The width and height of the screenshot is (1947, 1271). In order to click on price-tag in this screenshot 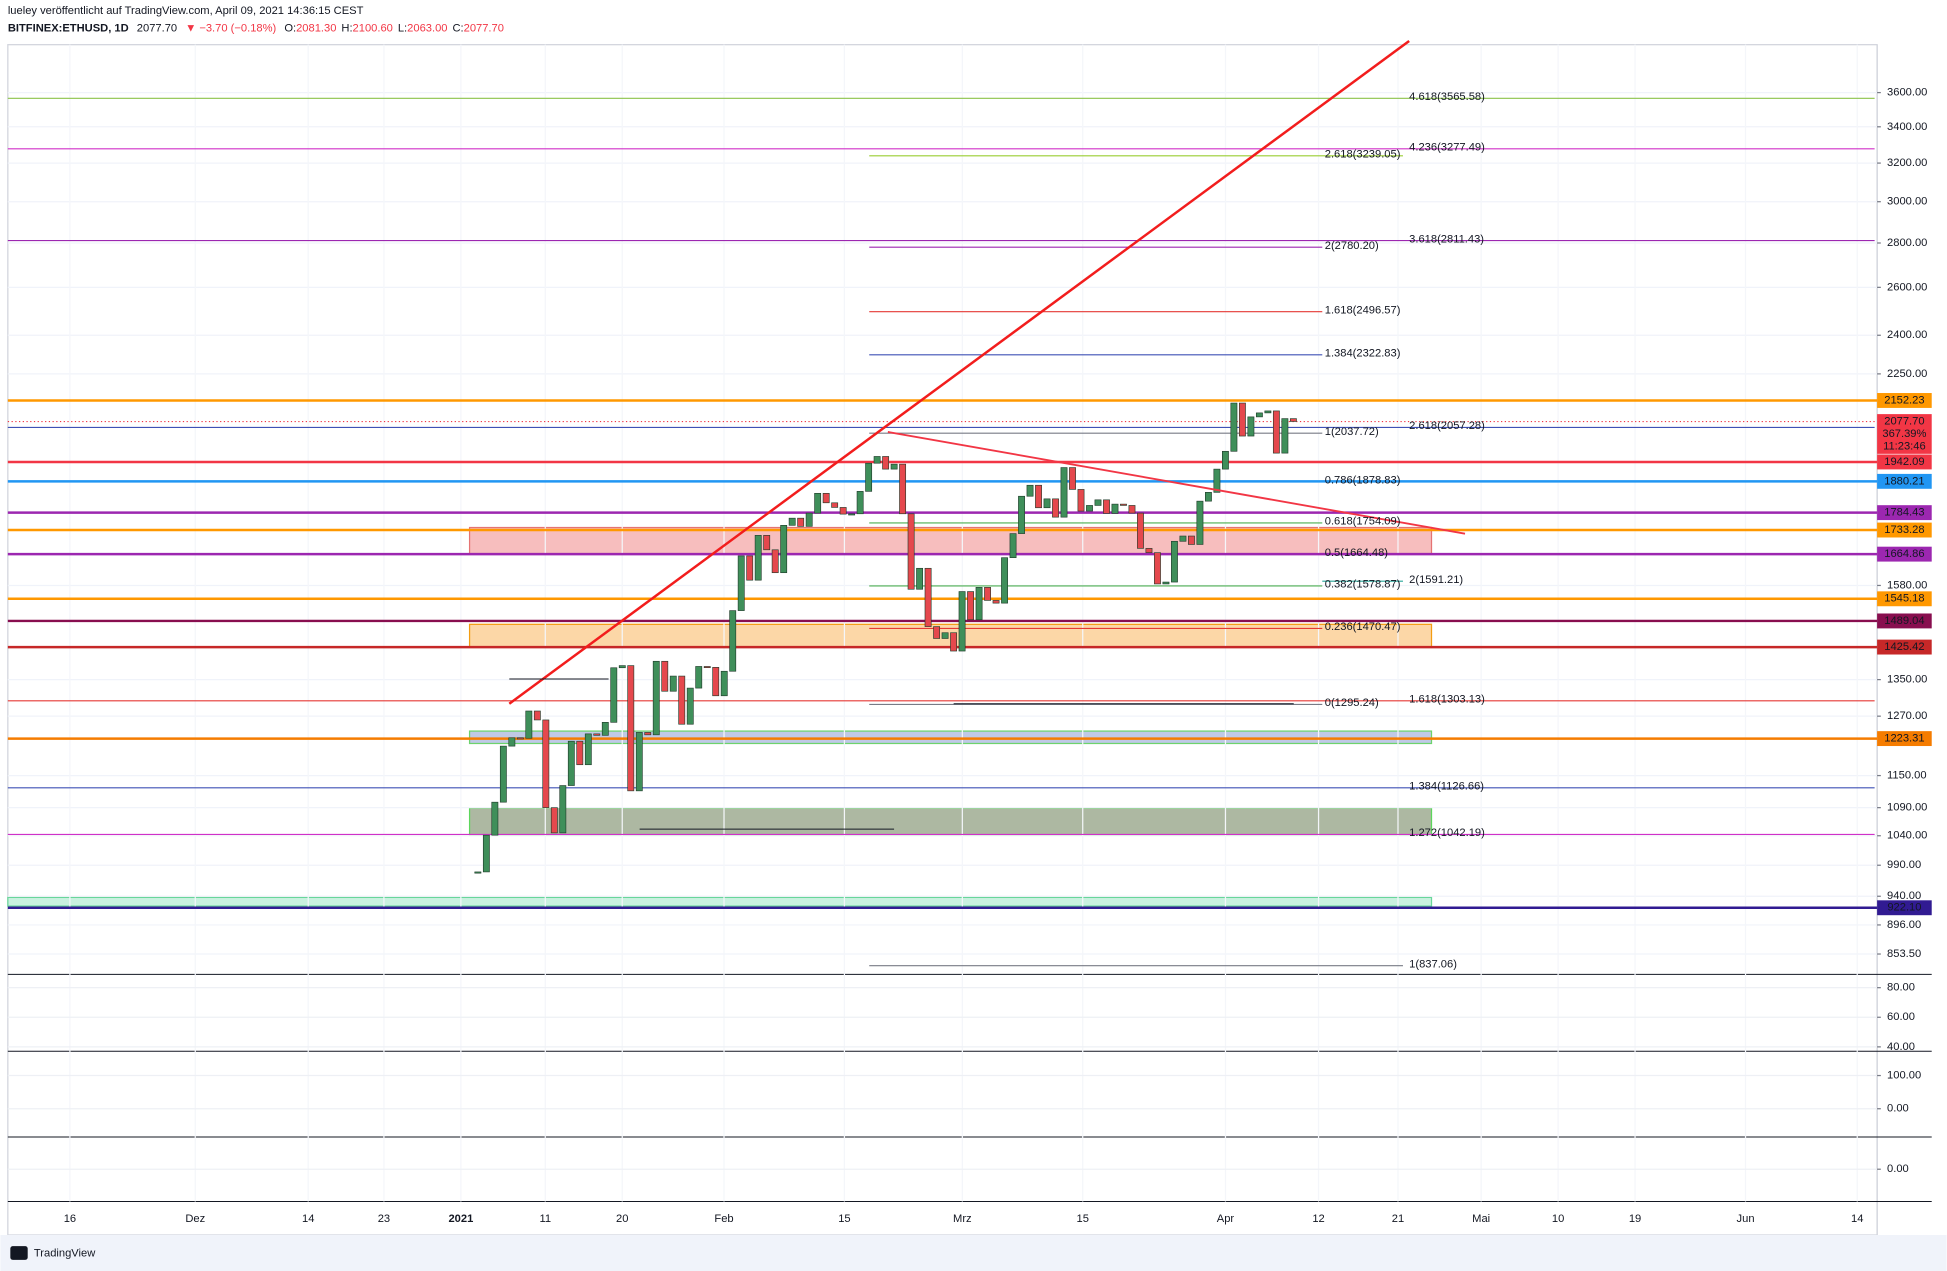, I will do `click(1904, 434)`.